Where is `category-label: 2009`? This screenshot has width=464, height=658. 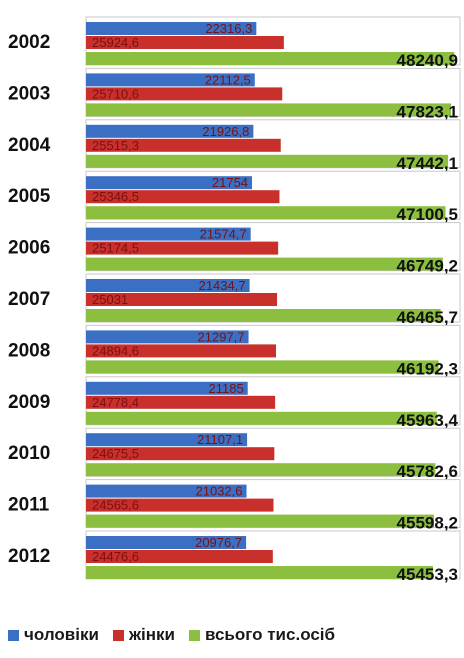 category-label: 2009 is located at coordinates (29, 402).